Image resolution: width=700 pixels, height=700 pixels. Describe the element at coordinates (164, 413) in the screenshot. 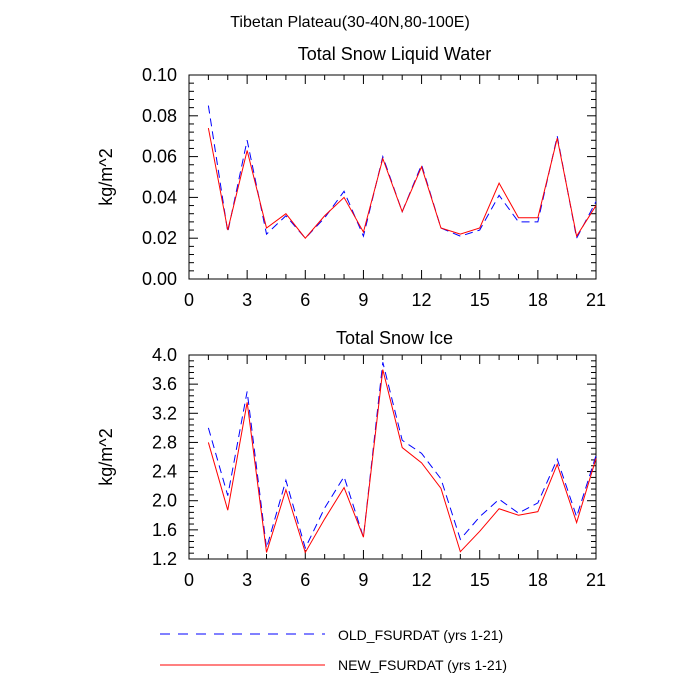

I see `y-tick-label: 3.2` at that location.